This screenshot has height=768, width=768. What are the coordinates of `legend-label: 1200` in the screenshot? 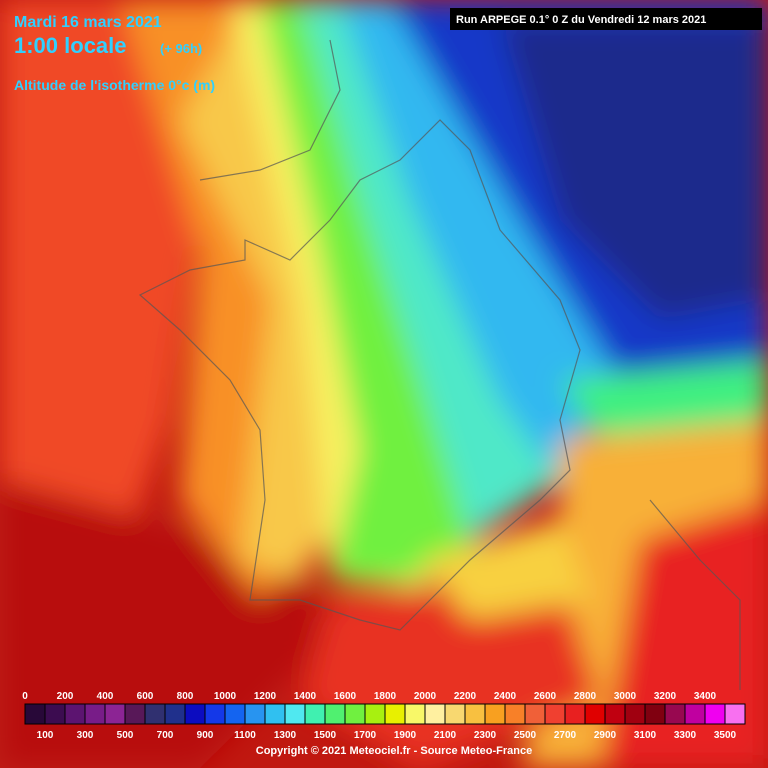 It's located at (265, 696).